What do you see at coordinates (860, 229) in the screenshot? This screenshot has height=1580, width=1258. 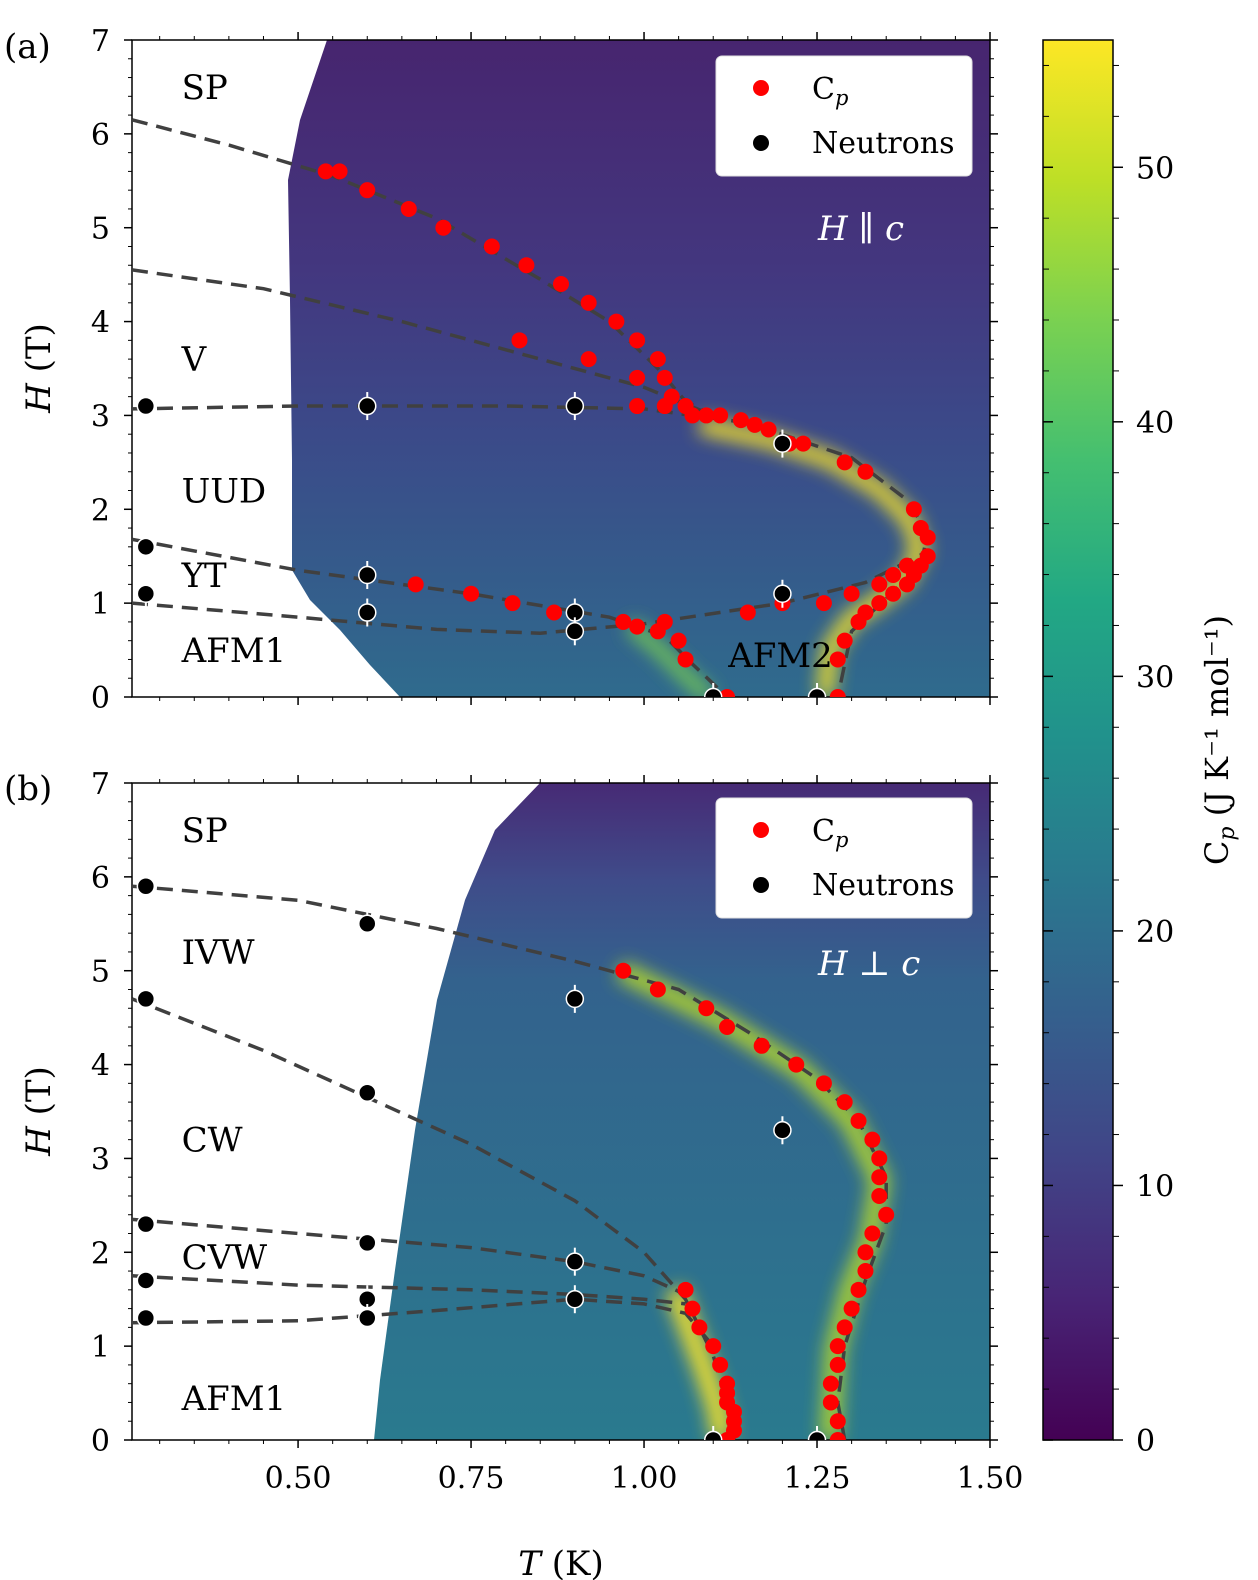 I see `field-label-a: H ∥ c` at bounding box center [860, 229].